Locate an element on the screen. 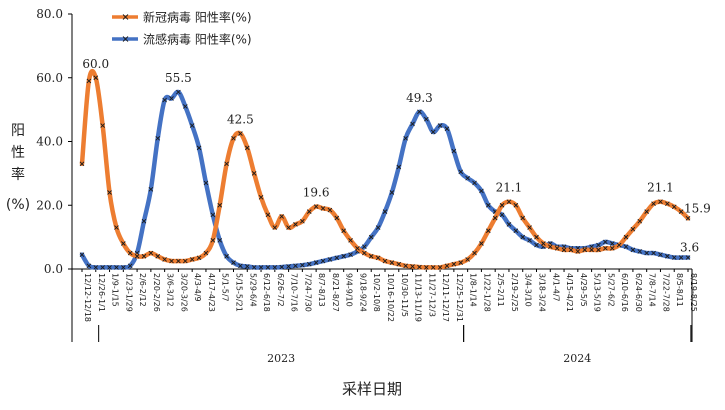  data-label: 42.5 is located at coordinates (240, 120).